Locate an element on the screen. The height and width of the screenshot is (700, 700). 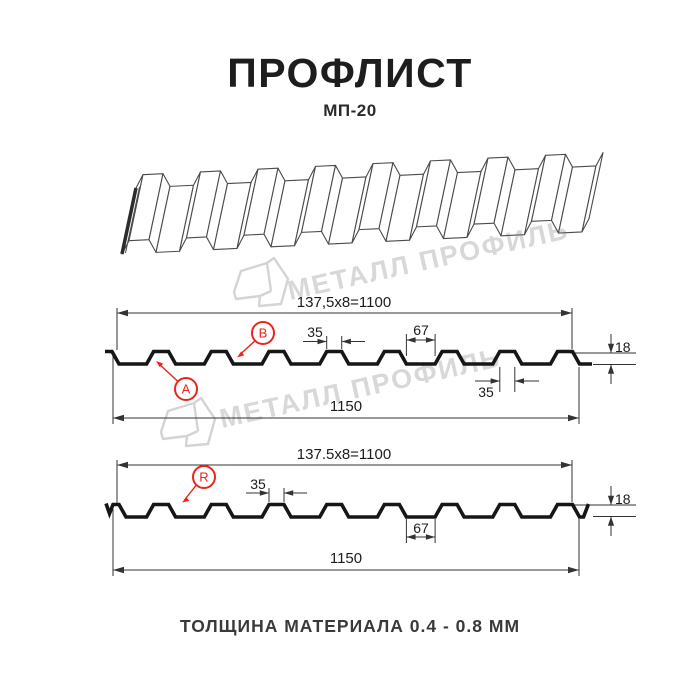
dim-valley-1: 67 is located at coordinates (421, 330).